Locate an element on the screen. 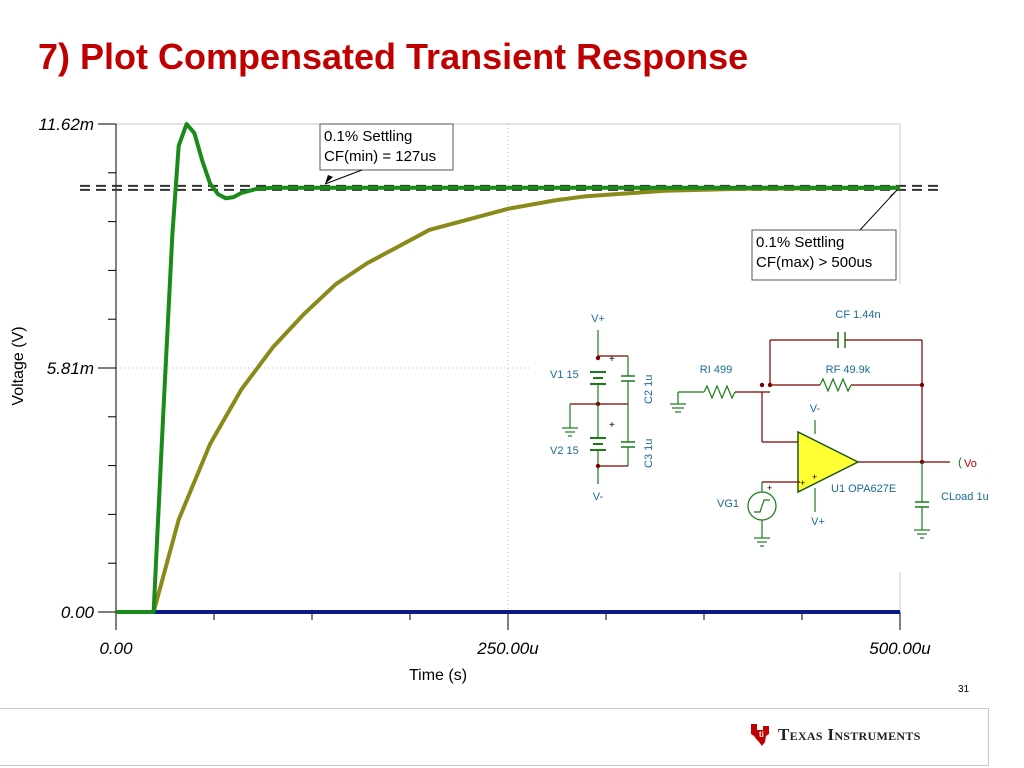 The height and width of the screenshot is (768, 1024). x-tick-label: 0.00 is located at coordinates (116, 648).